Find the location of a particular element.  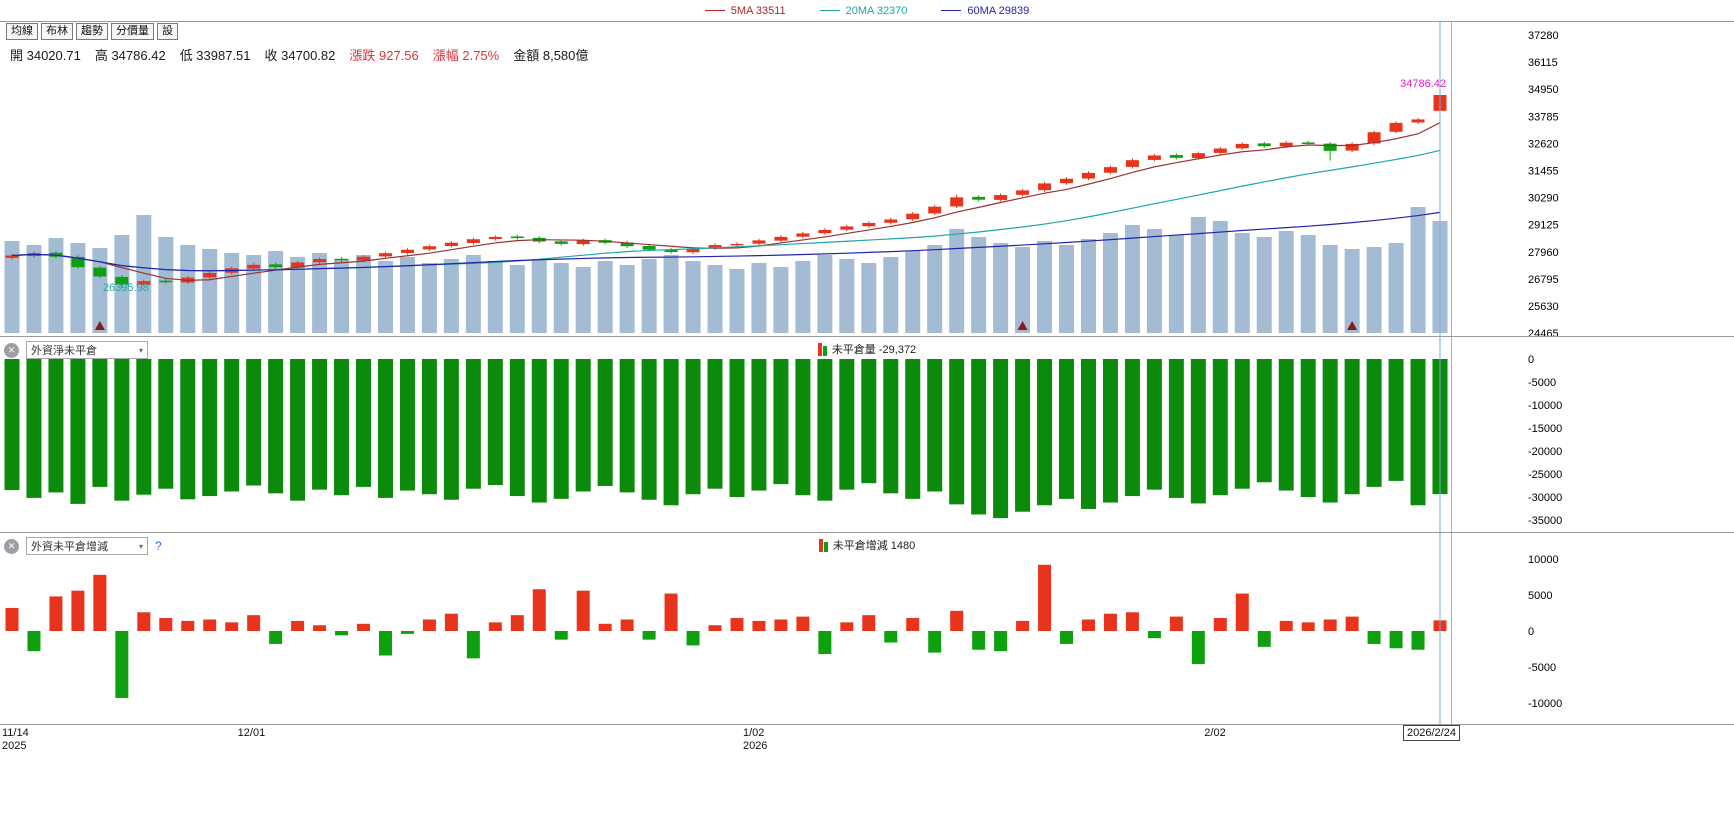

ma-legend-label: 60MA 29839 is located at coordinates (998, 10).